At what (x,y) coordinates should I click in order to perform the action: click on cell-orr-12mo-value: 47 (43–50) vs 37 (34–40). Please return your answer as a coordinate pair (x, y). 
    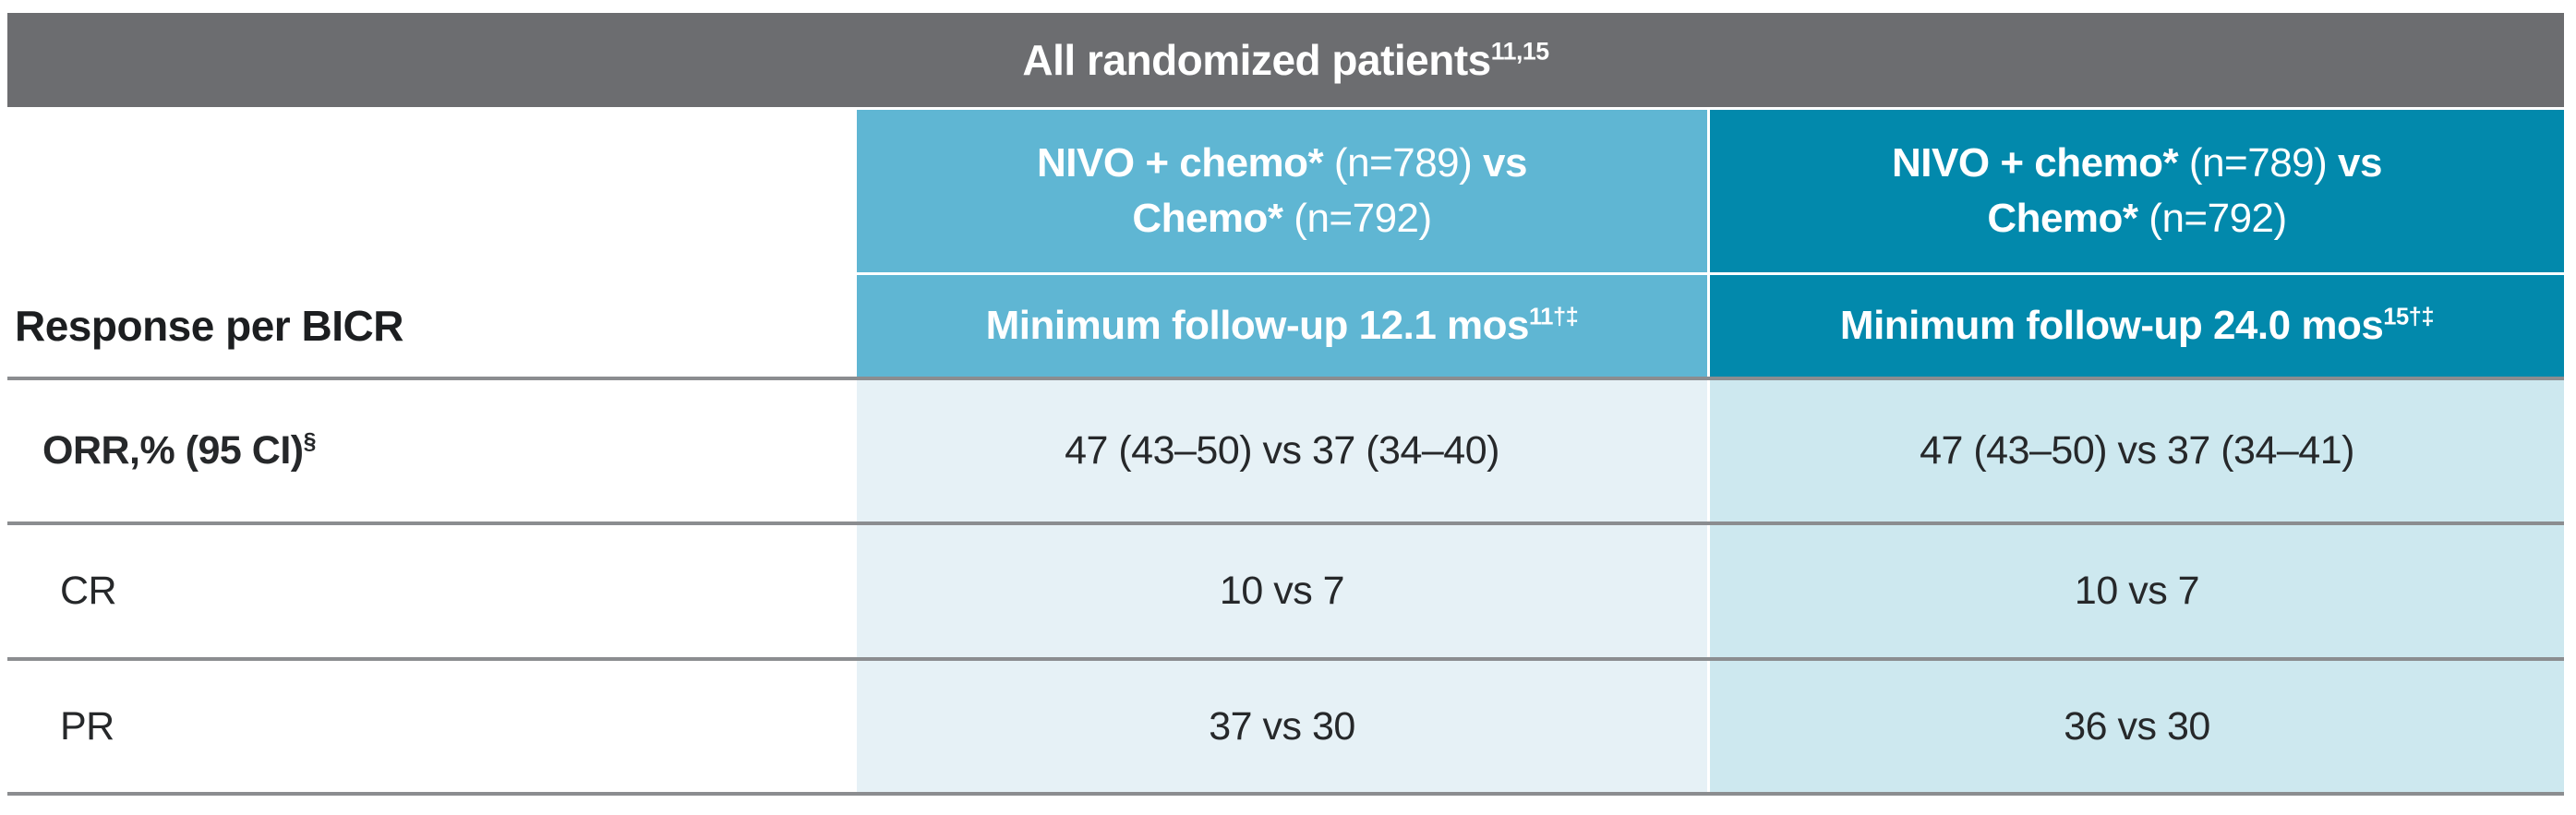
    Looking at the image, I should click on (1282, 450).